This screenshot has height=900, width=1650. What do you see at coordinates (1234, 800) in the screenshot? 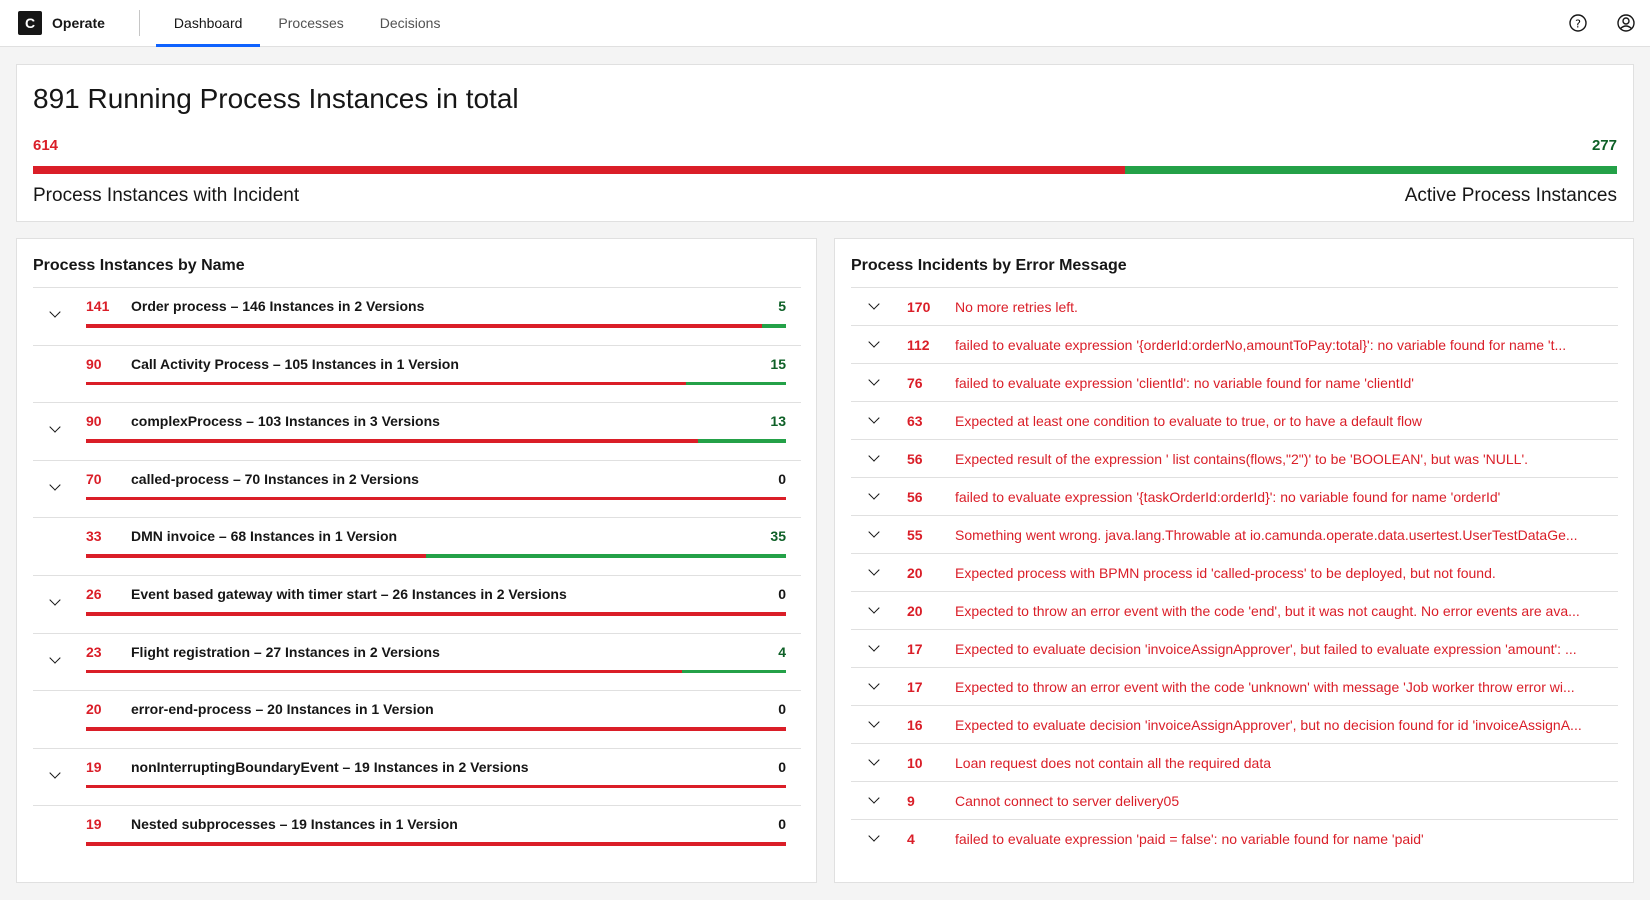
I see `incident-row: 9 Cannot connect to server delivery05` at bounding box center [1234, 800].